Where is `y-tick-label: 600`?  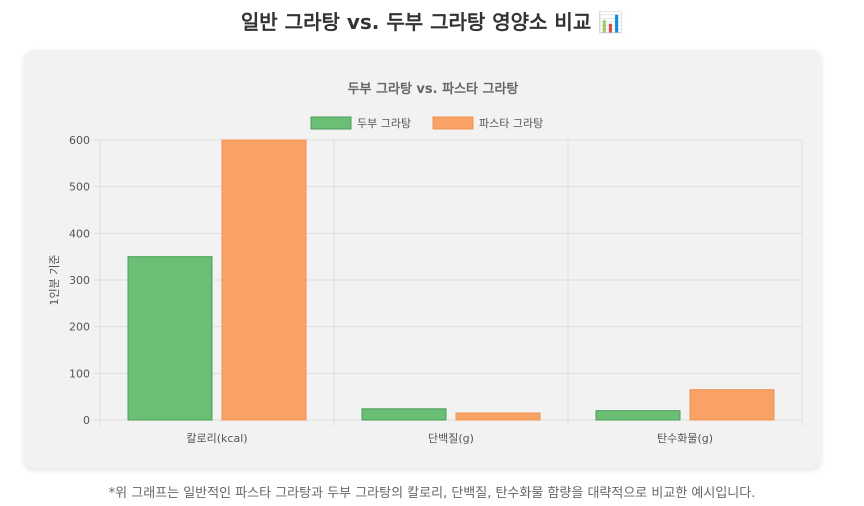
y-tick-label: 600 is located at coordinates (79, 140).